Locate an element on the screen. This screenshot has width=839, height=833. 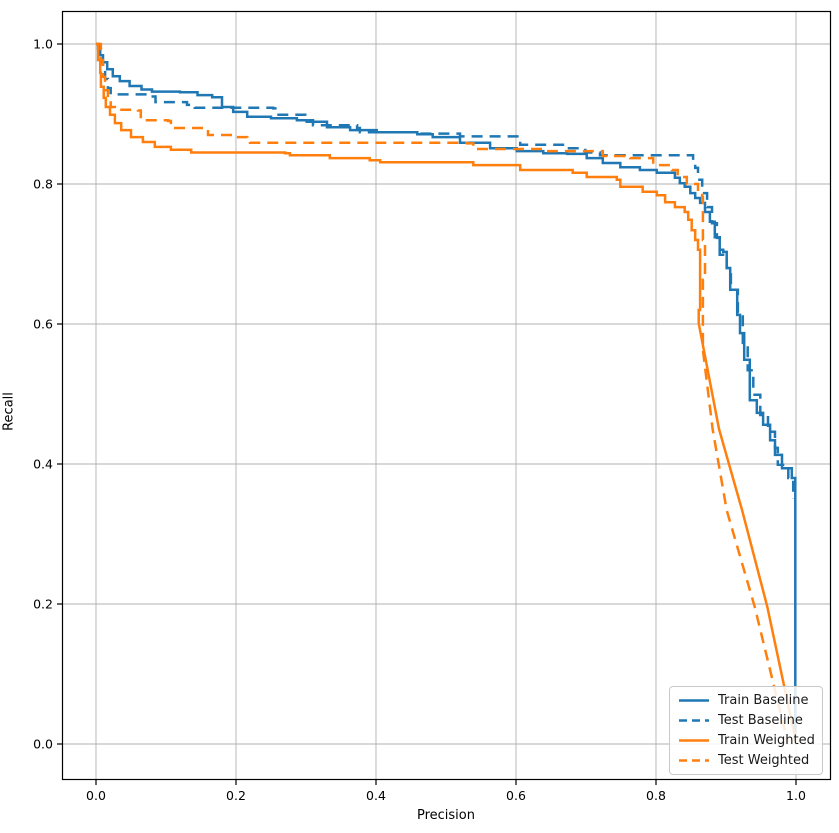
legend-item-label: Test Weighted is located at coordinates (764, 760).